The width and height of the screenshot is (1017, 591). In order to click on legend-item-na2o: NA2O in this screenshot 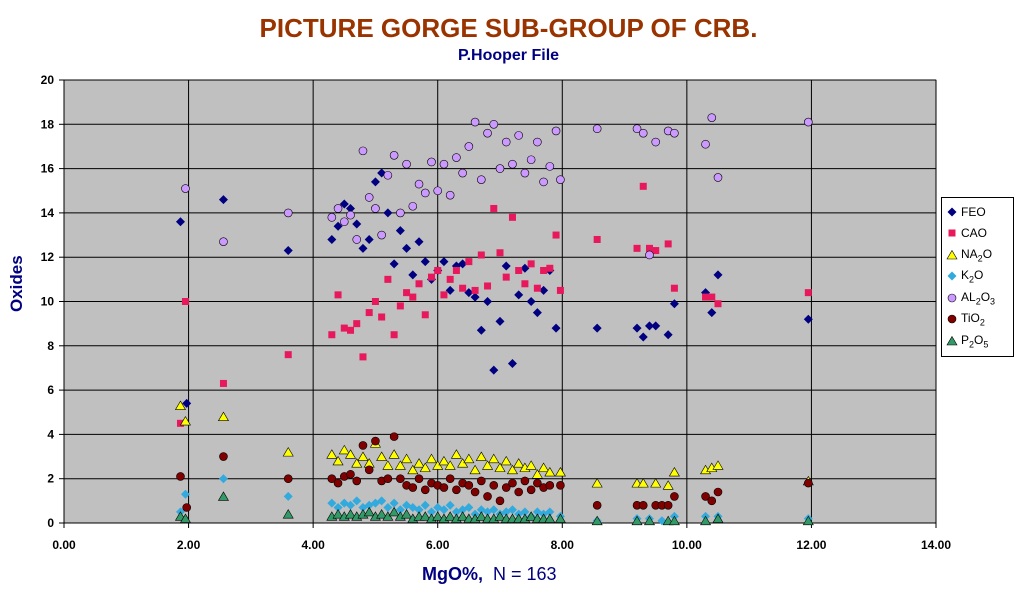, I will do `click(979, 255)`.